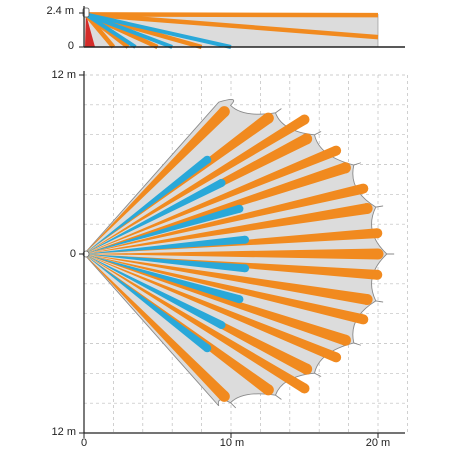 This screenshot has width=450, height=450. What do you see at coordinates (63, 432) in the screenshot?
I see `top-y-label-bottom: 12 m` at bounding box center [63, 432].